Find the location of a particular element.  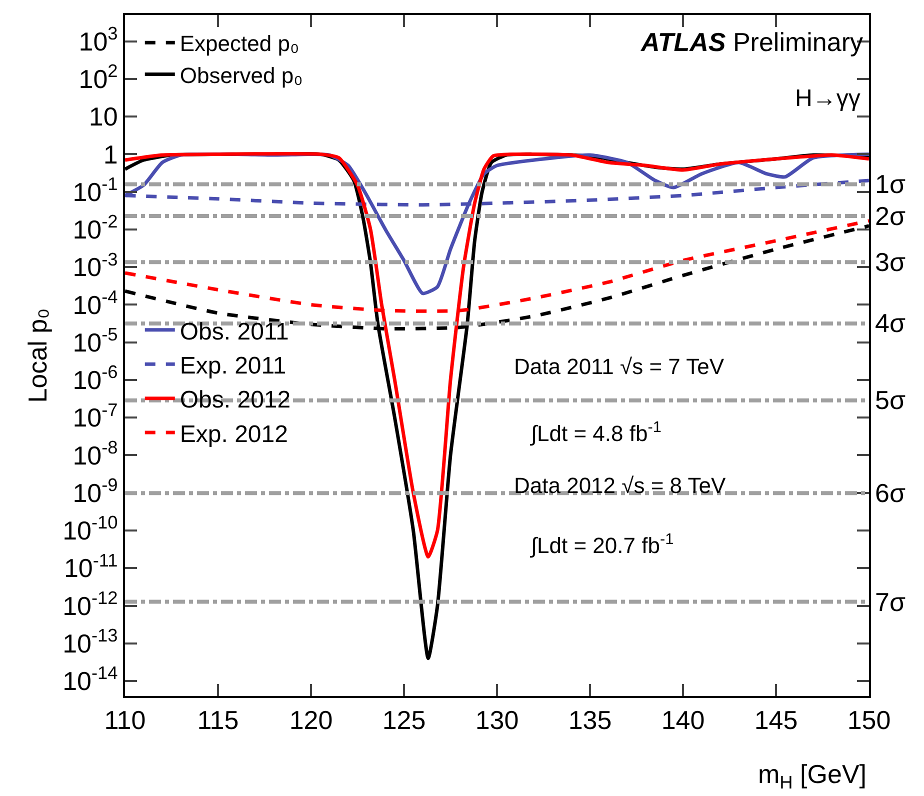

y-tick-label: 1 is located at coordinates (110, 154).